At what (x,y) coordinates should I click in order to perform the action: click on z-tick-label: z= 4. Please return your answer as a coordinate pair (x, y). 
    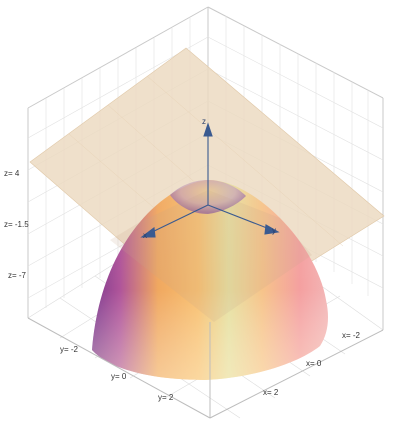
    Looking at the image, I should click on (12, 173).